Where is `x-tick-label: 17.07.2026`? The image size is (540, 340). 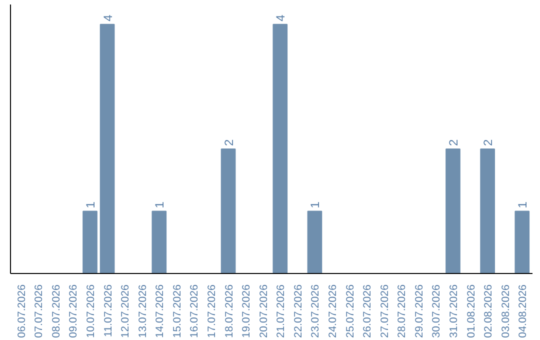 x-tick-label: 17.07.2026 is located at coordinates (212, 311).